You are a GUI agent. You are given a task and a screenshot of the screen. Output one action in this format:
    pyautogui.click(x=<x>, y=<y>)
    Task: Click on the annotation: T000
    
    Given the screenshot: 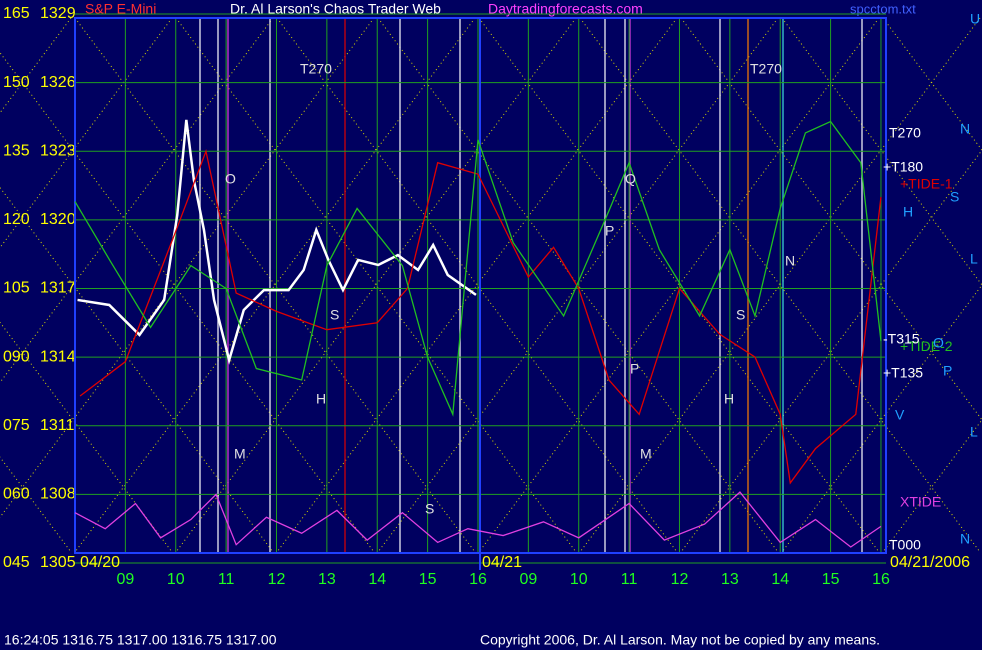 What is the action you would take?
    pyautogui.click(x=905, y=545)
    